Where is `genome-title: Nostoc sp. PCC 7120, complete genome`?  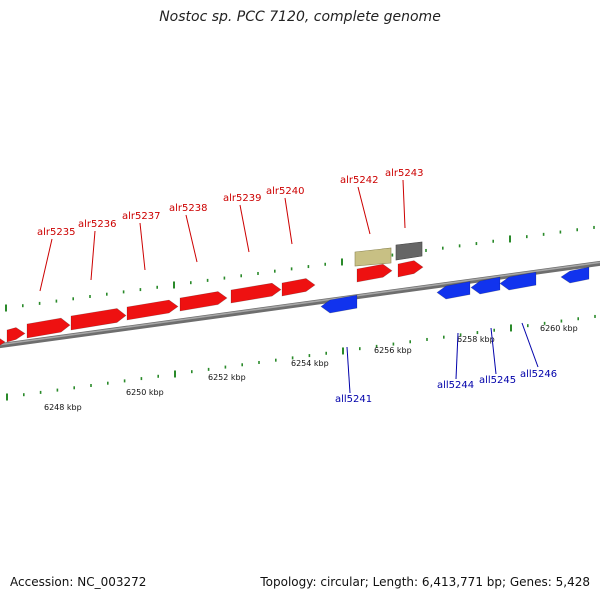
genome-title: Nostoc sp. PCC 7120, complete genome is located at coordinates (300, 17).